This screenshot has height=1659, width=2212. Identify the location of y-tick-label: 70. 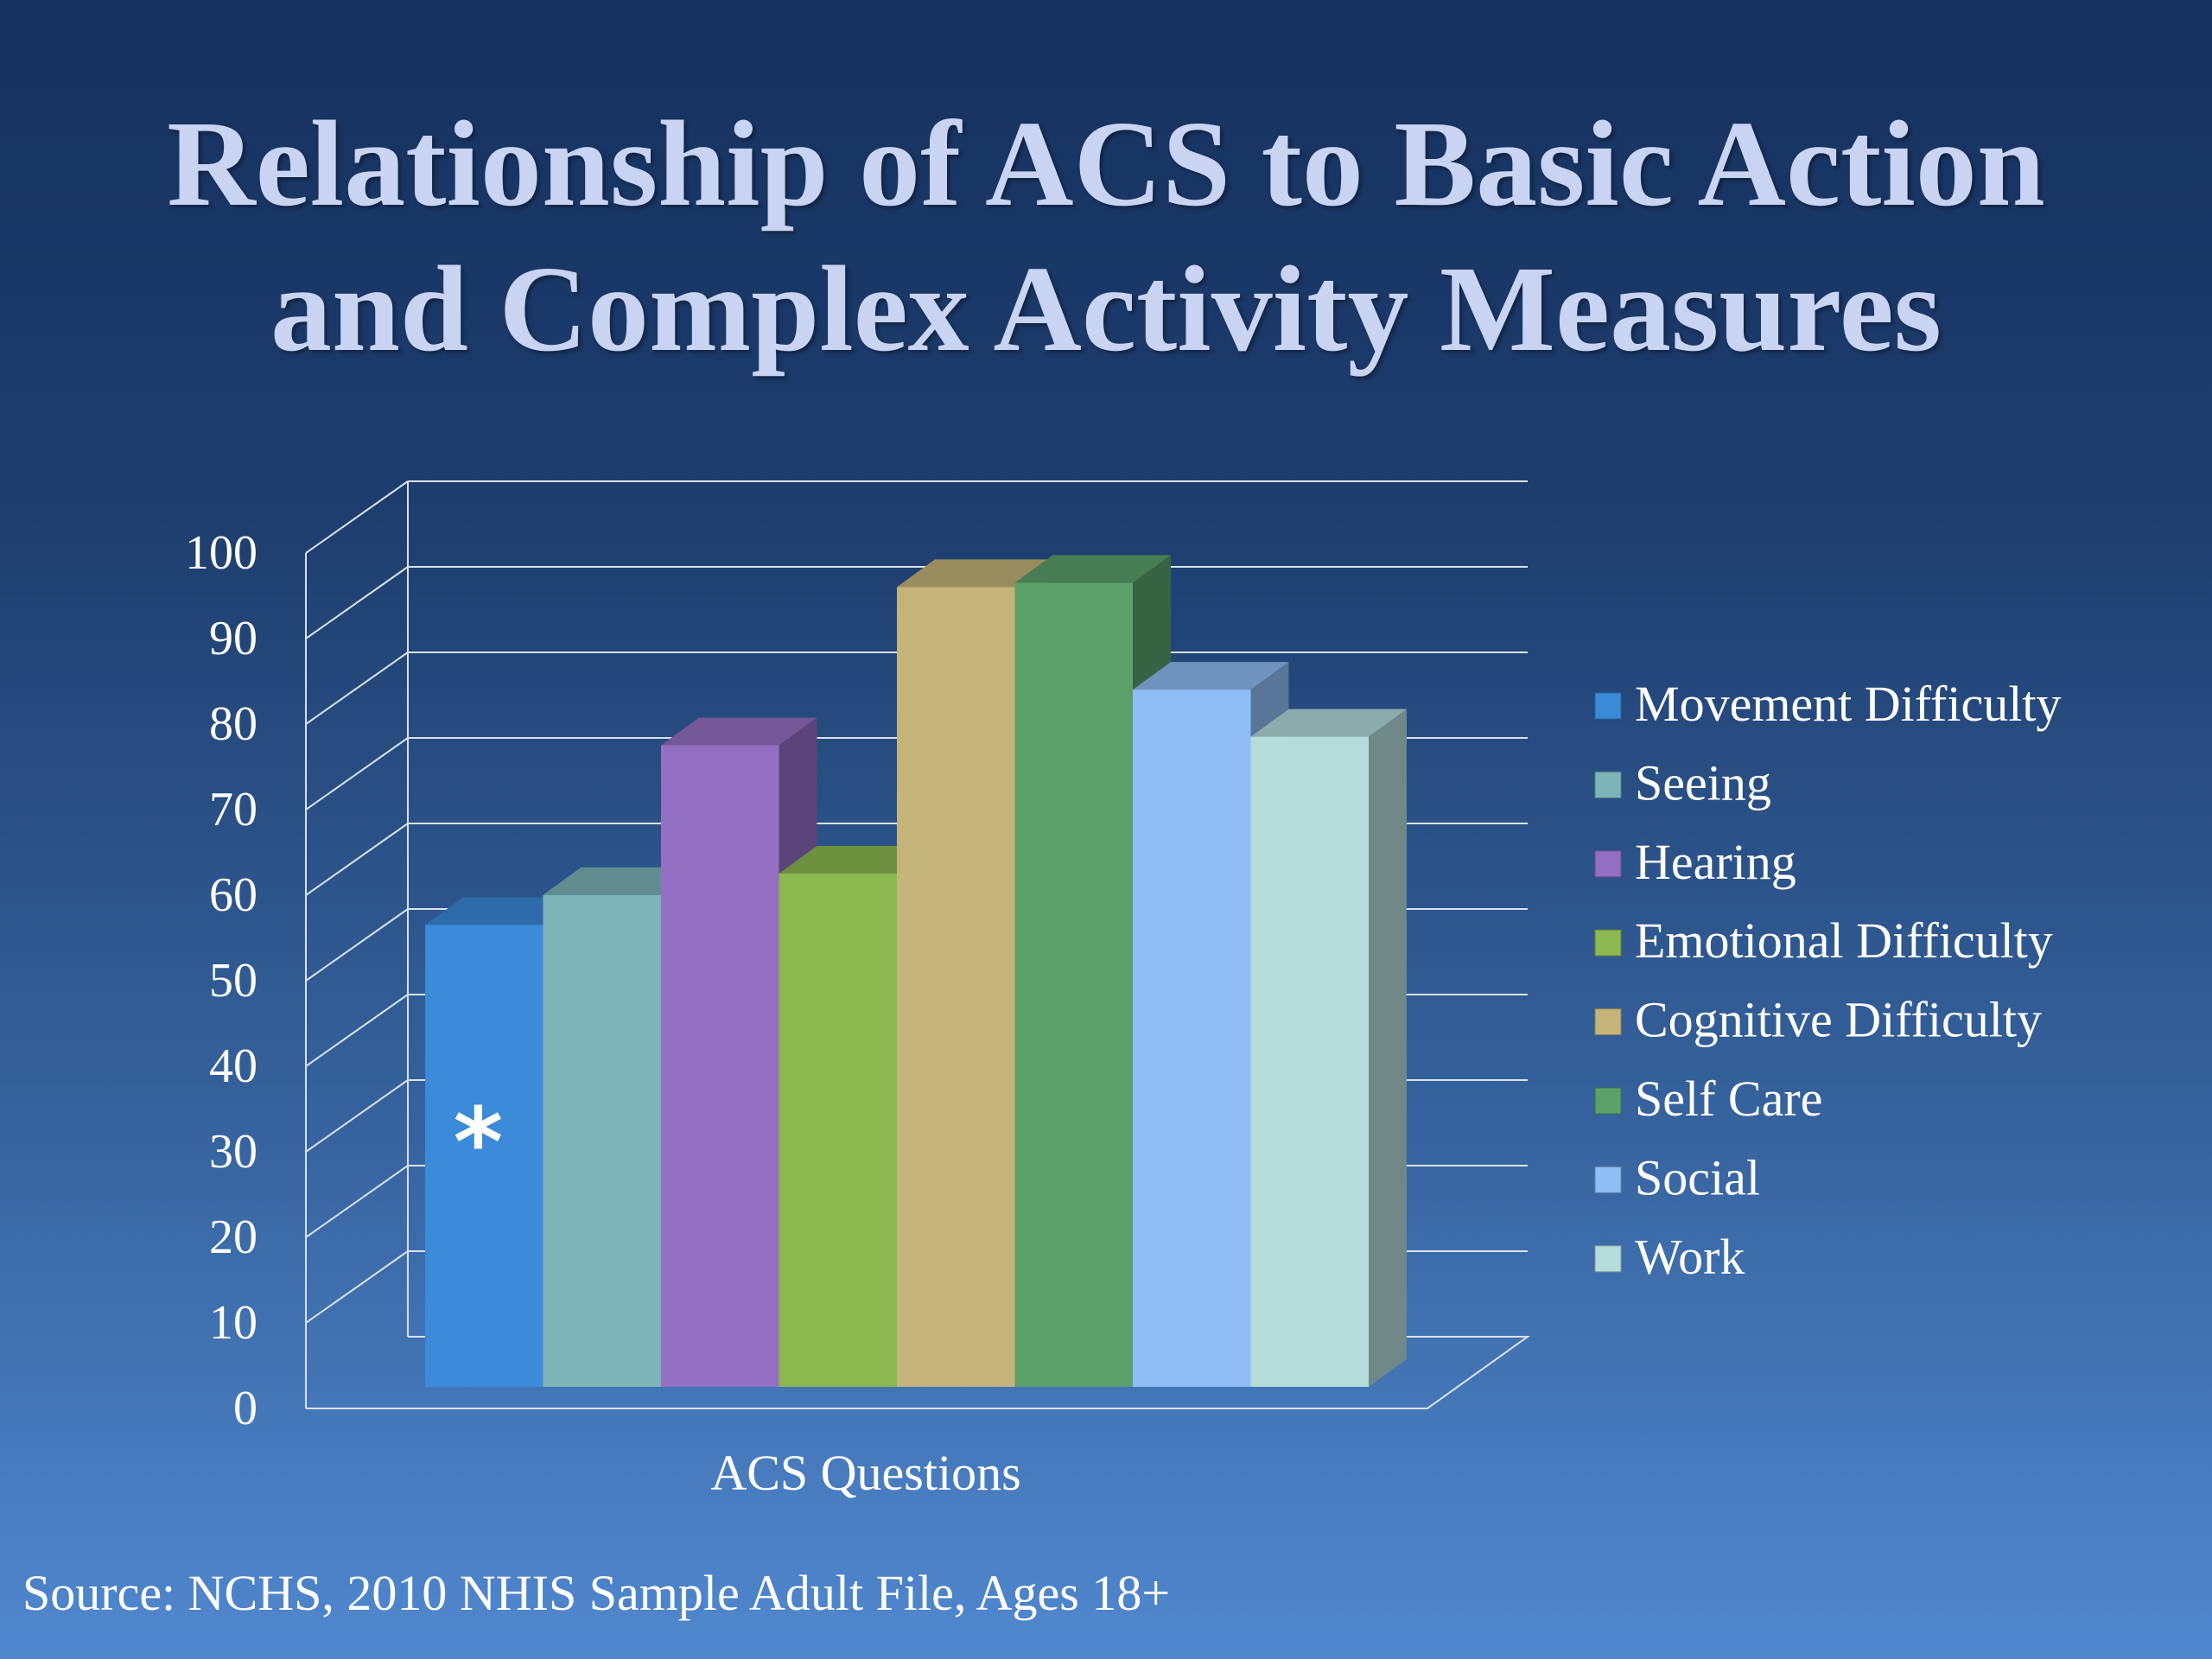
(233, 809).